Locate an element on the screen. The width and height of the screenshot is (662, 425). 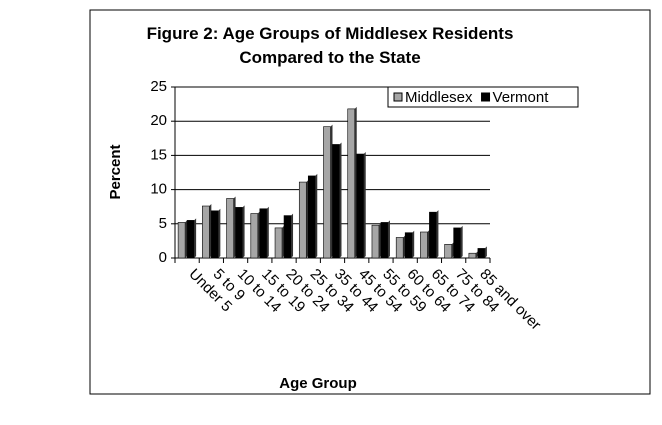
y-axis-label: Percent is located at coordinates (115, 171).